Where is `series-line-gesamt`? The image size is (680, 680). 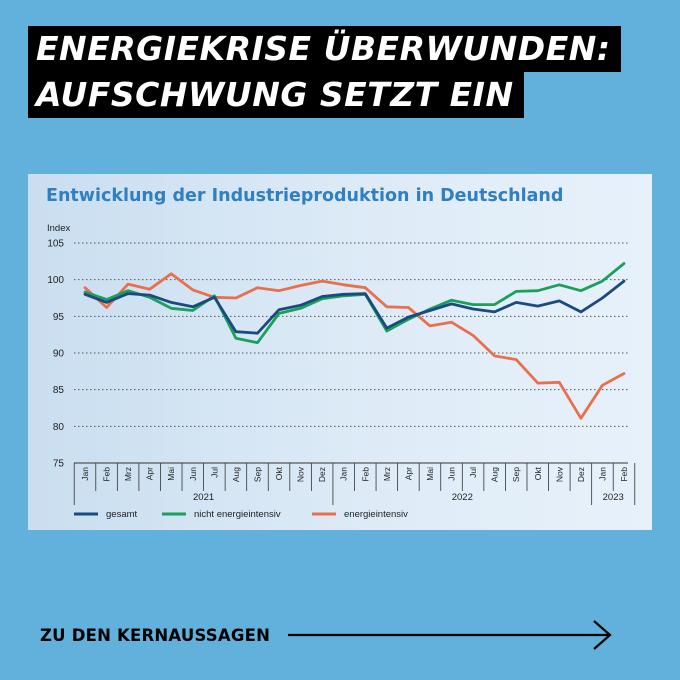
series-line-gesamt is located at coordinates (354, 307).